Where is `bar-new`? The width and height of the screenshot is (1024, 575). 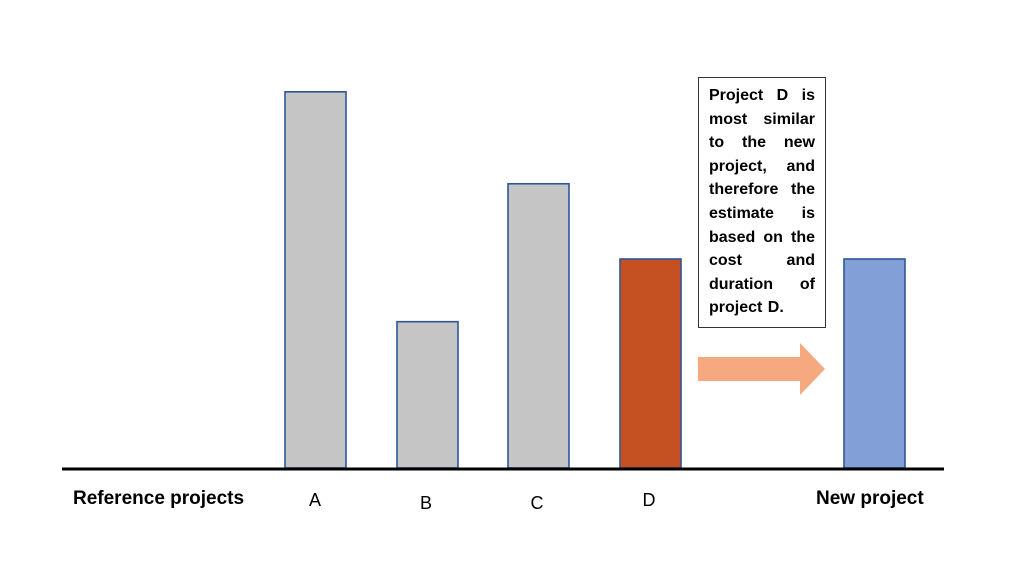 bar-new is located at coordinates (874, 363).